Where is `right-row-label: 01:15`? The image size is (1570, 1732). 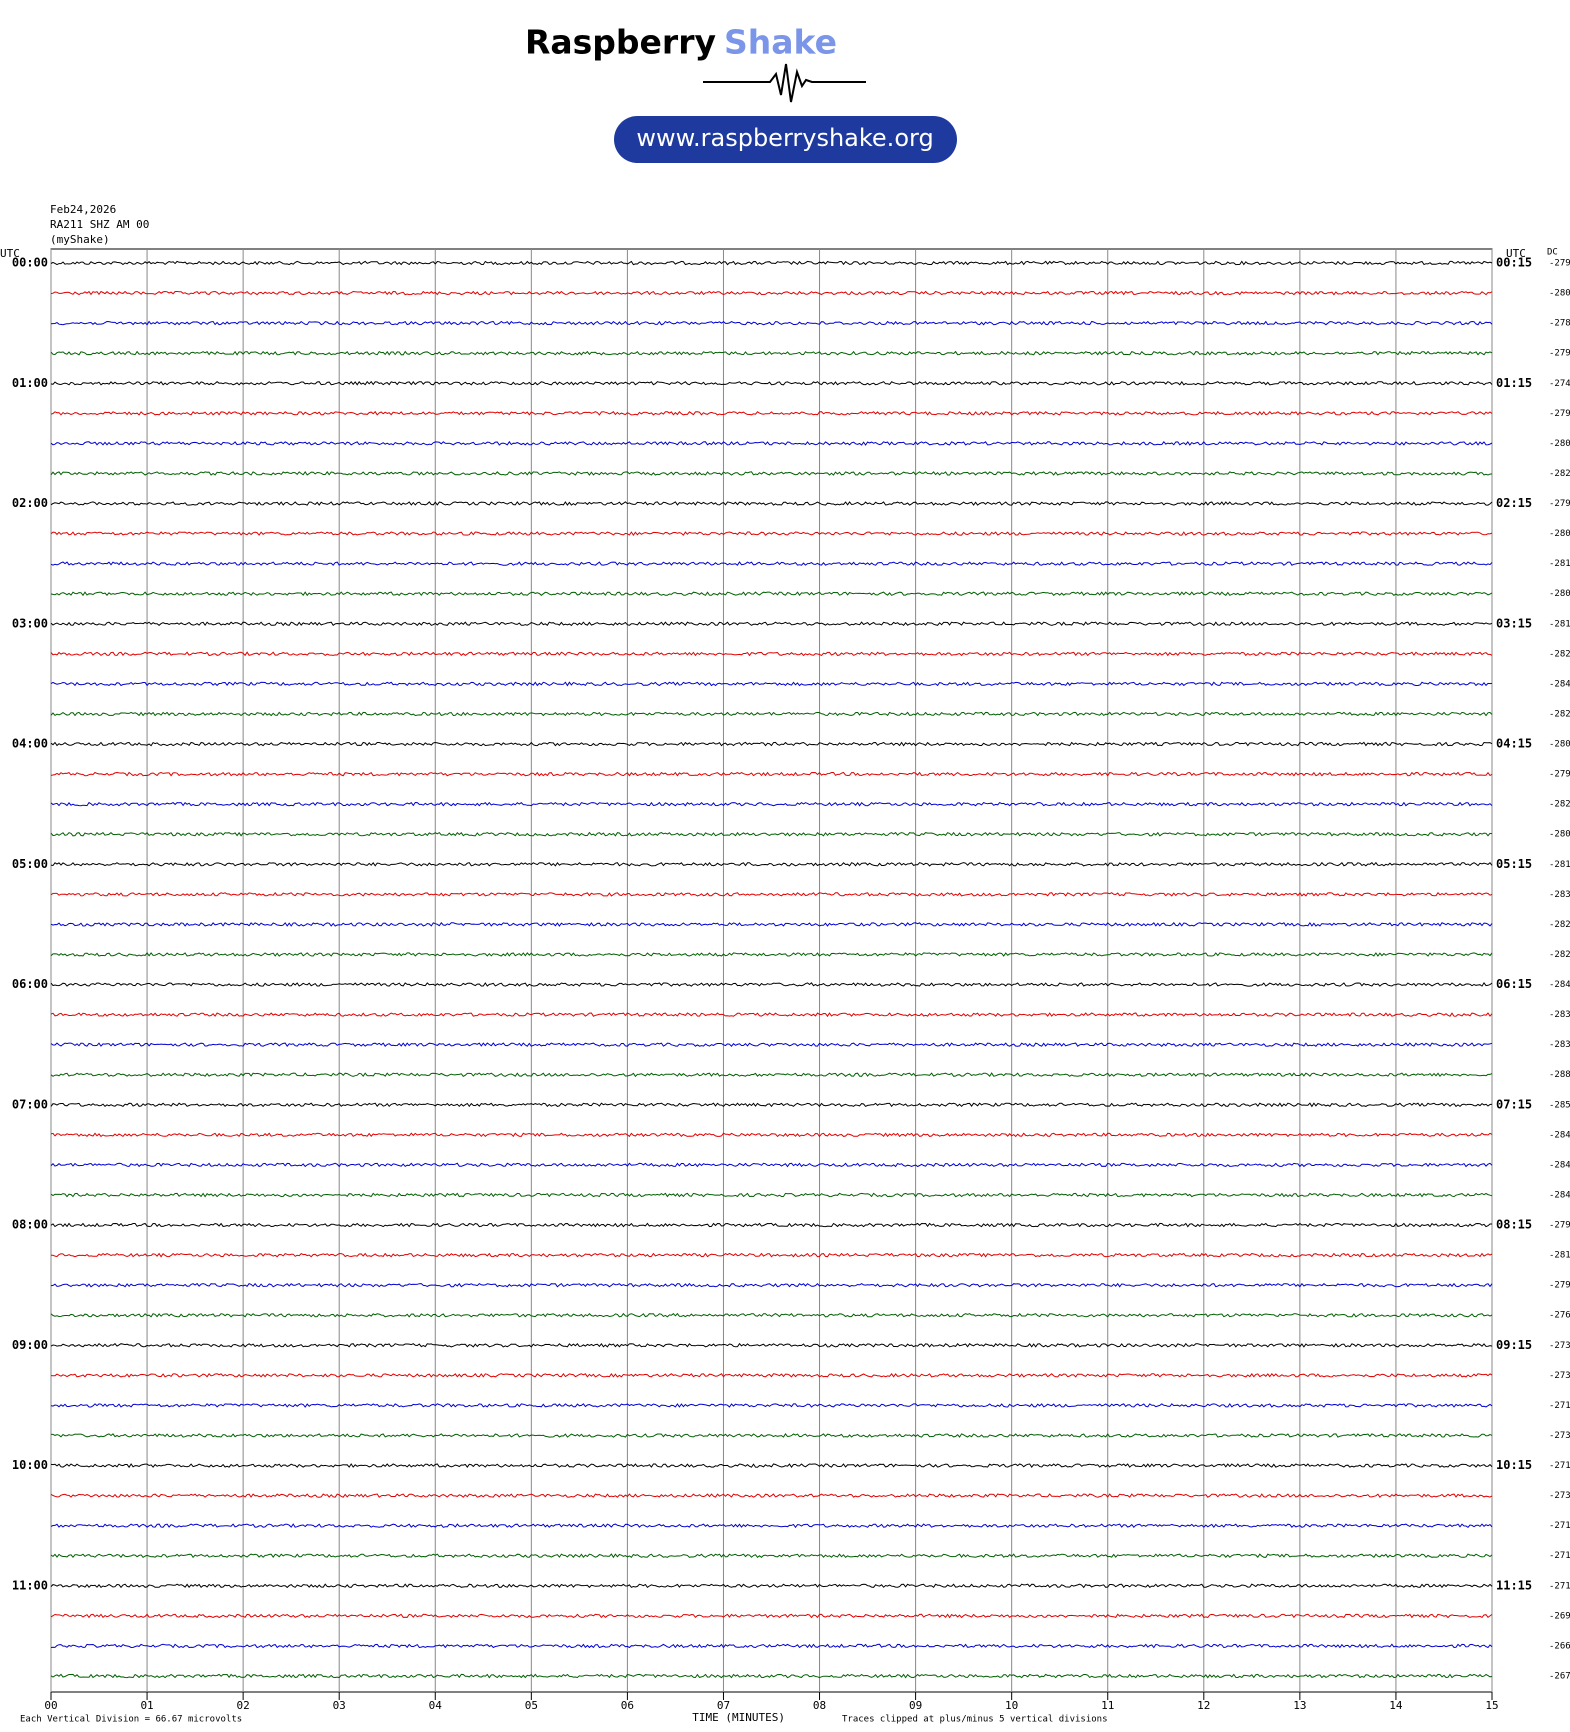
right-row-label: 01:15 is located at coordinates (1514, 383).